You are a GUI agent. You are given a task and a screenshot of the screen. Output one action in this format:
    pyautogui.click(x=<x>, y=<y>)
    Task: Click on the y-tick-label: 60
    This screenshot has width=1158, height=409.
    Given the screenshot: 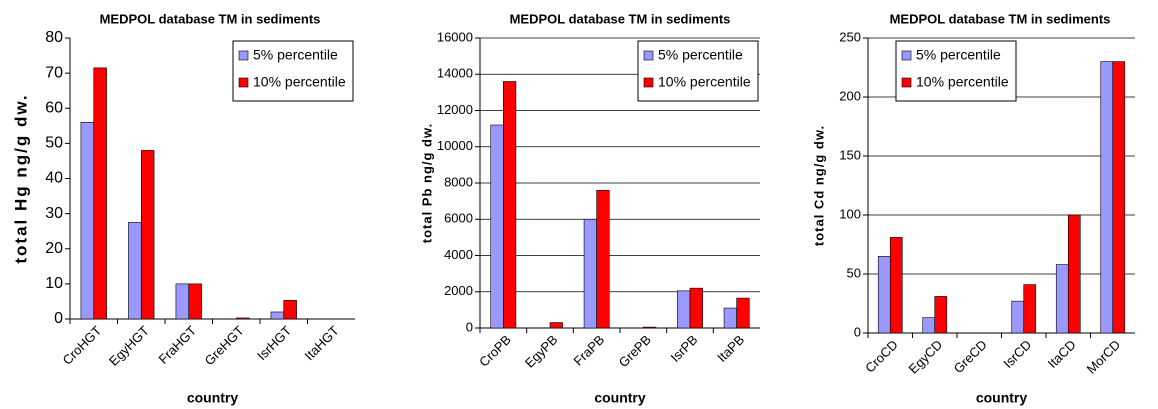 What is the action you would take?
    pyautogui.click(x=54, y=107)
    